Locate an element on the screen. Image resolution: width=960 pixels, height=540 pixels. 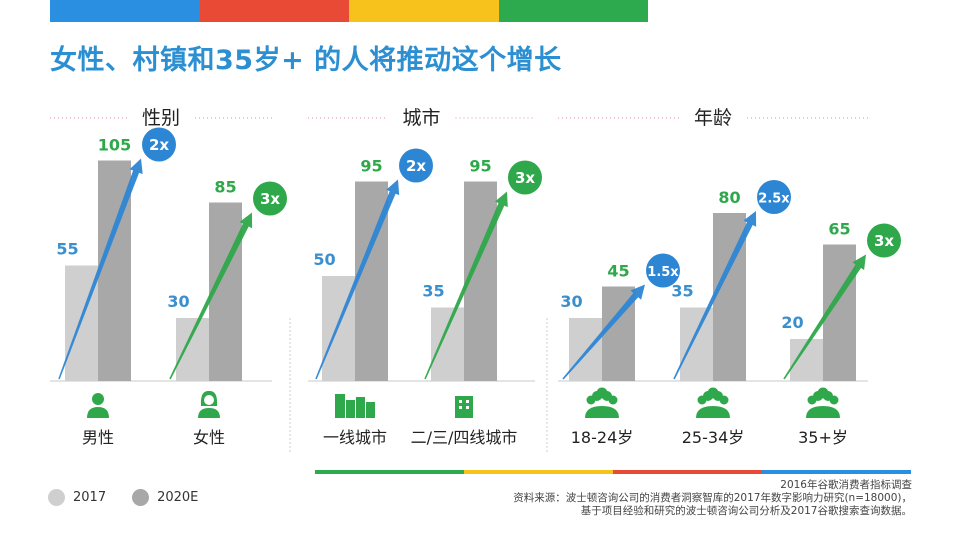
bottom-line-red is located at coordinates (687, 472).